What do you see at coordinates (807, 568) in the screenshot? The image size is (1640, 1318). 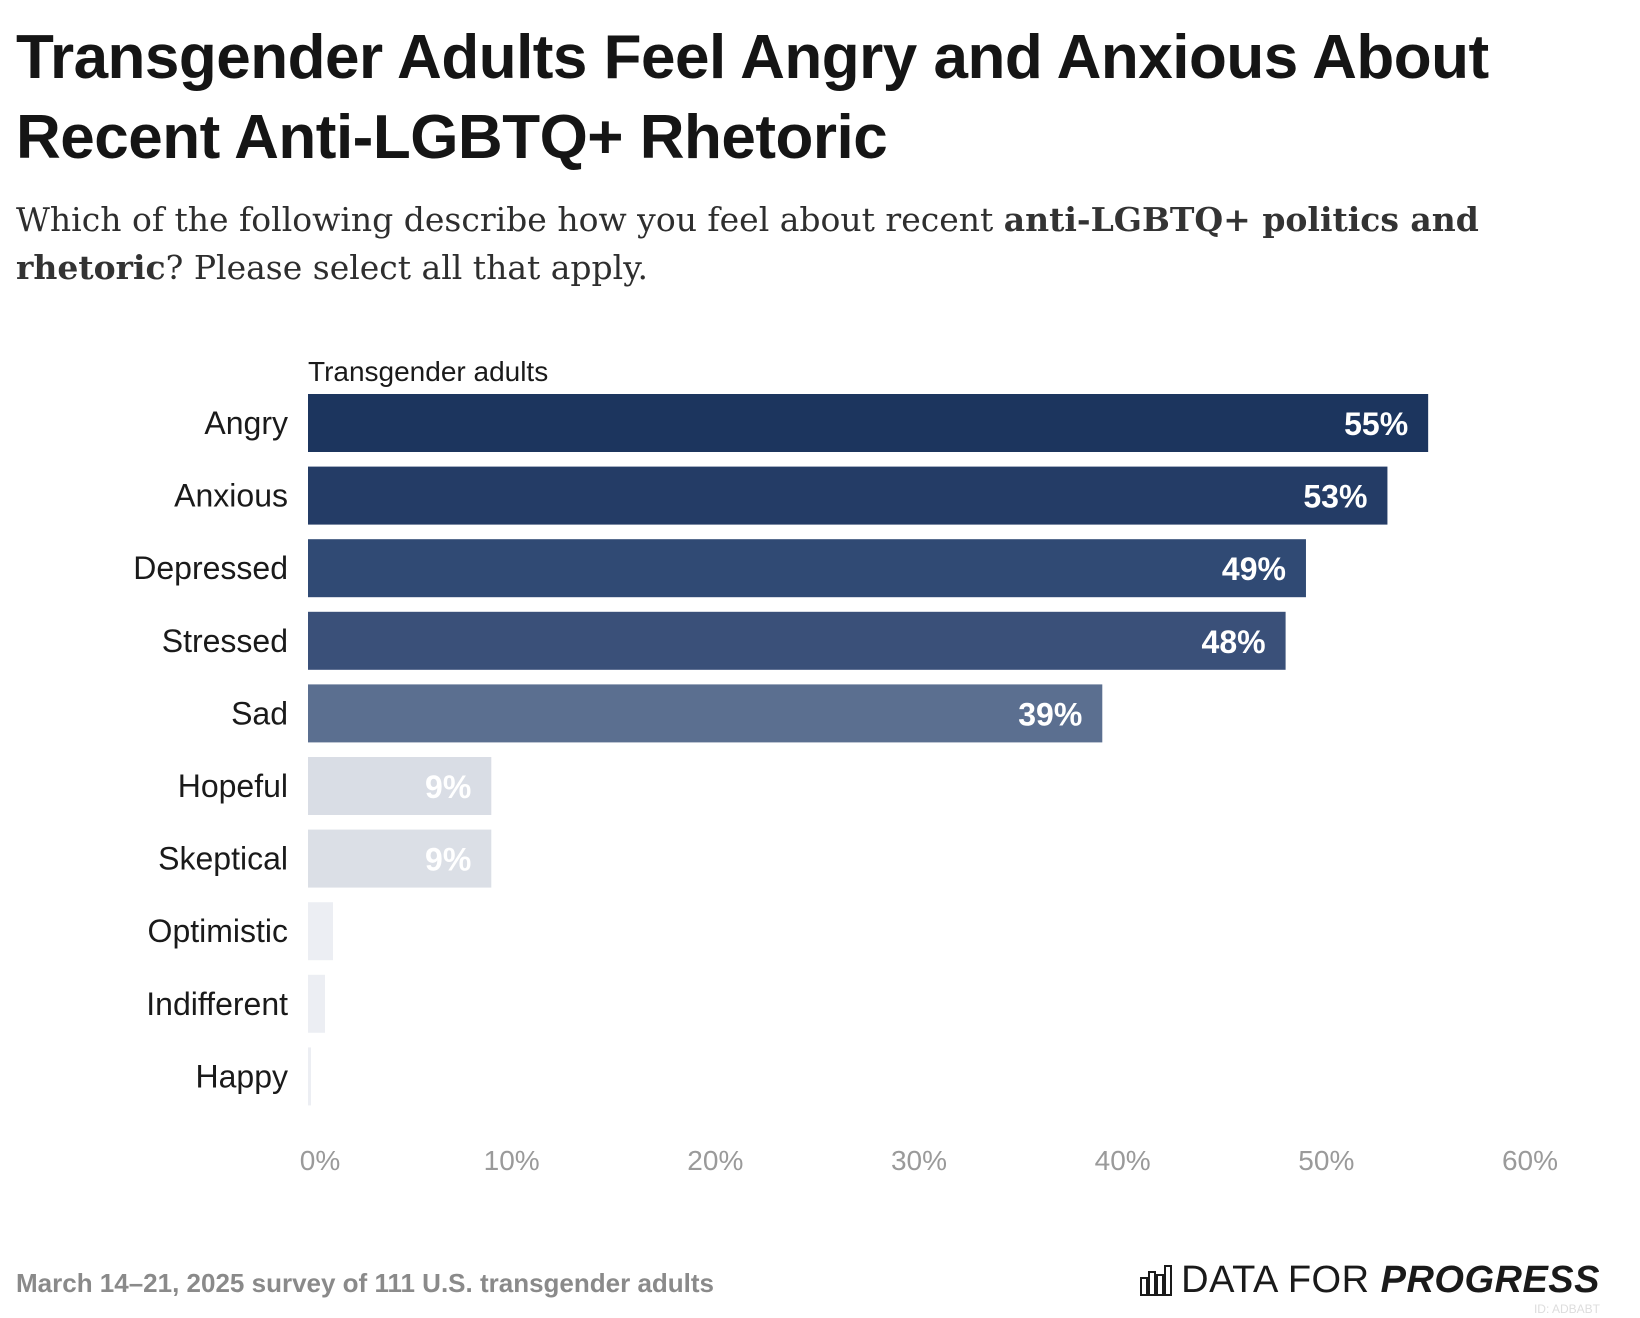 I see `bar-depressed` at bounding box center [807, 568].